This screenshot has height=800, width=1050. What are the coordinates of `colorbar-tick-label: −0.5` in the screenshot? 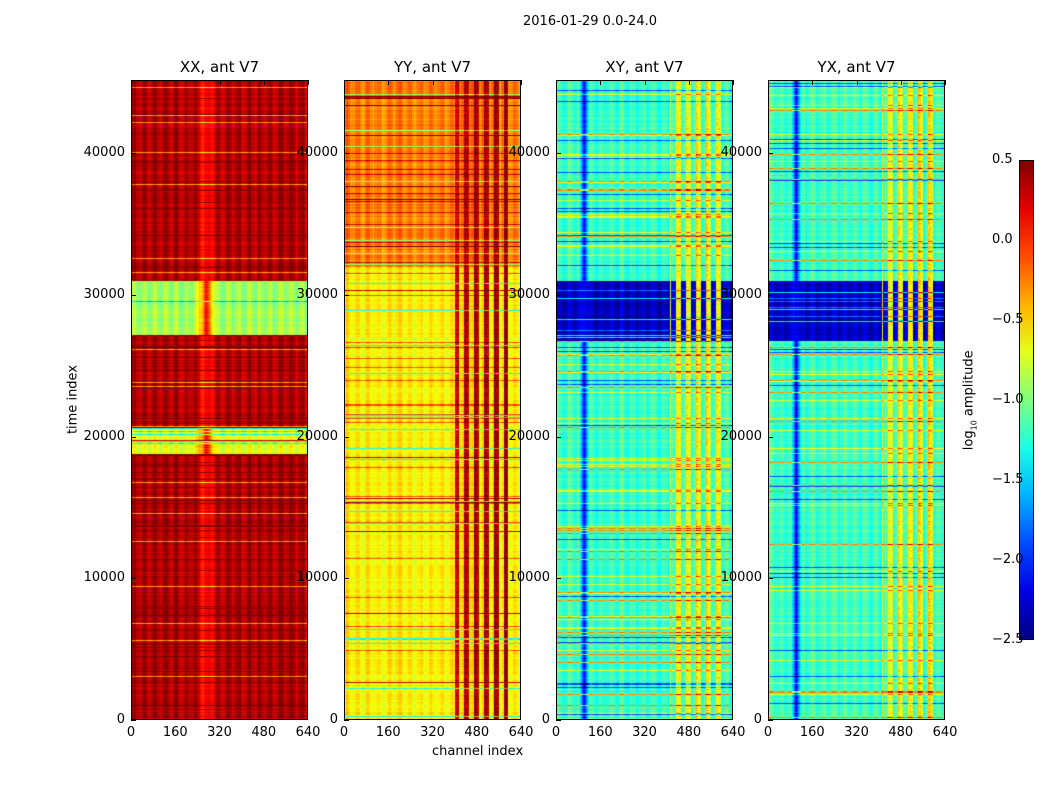 It's located at (1008, 319).